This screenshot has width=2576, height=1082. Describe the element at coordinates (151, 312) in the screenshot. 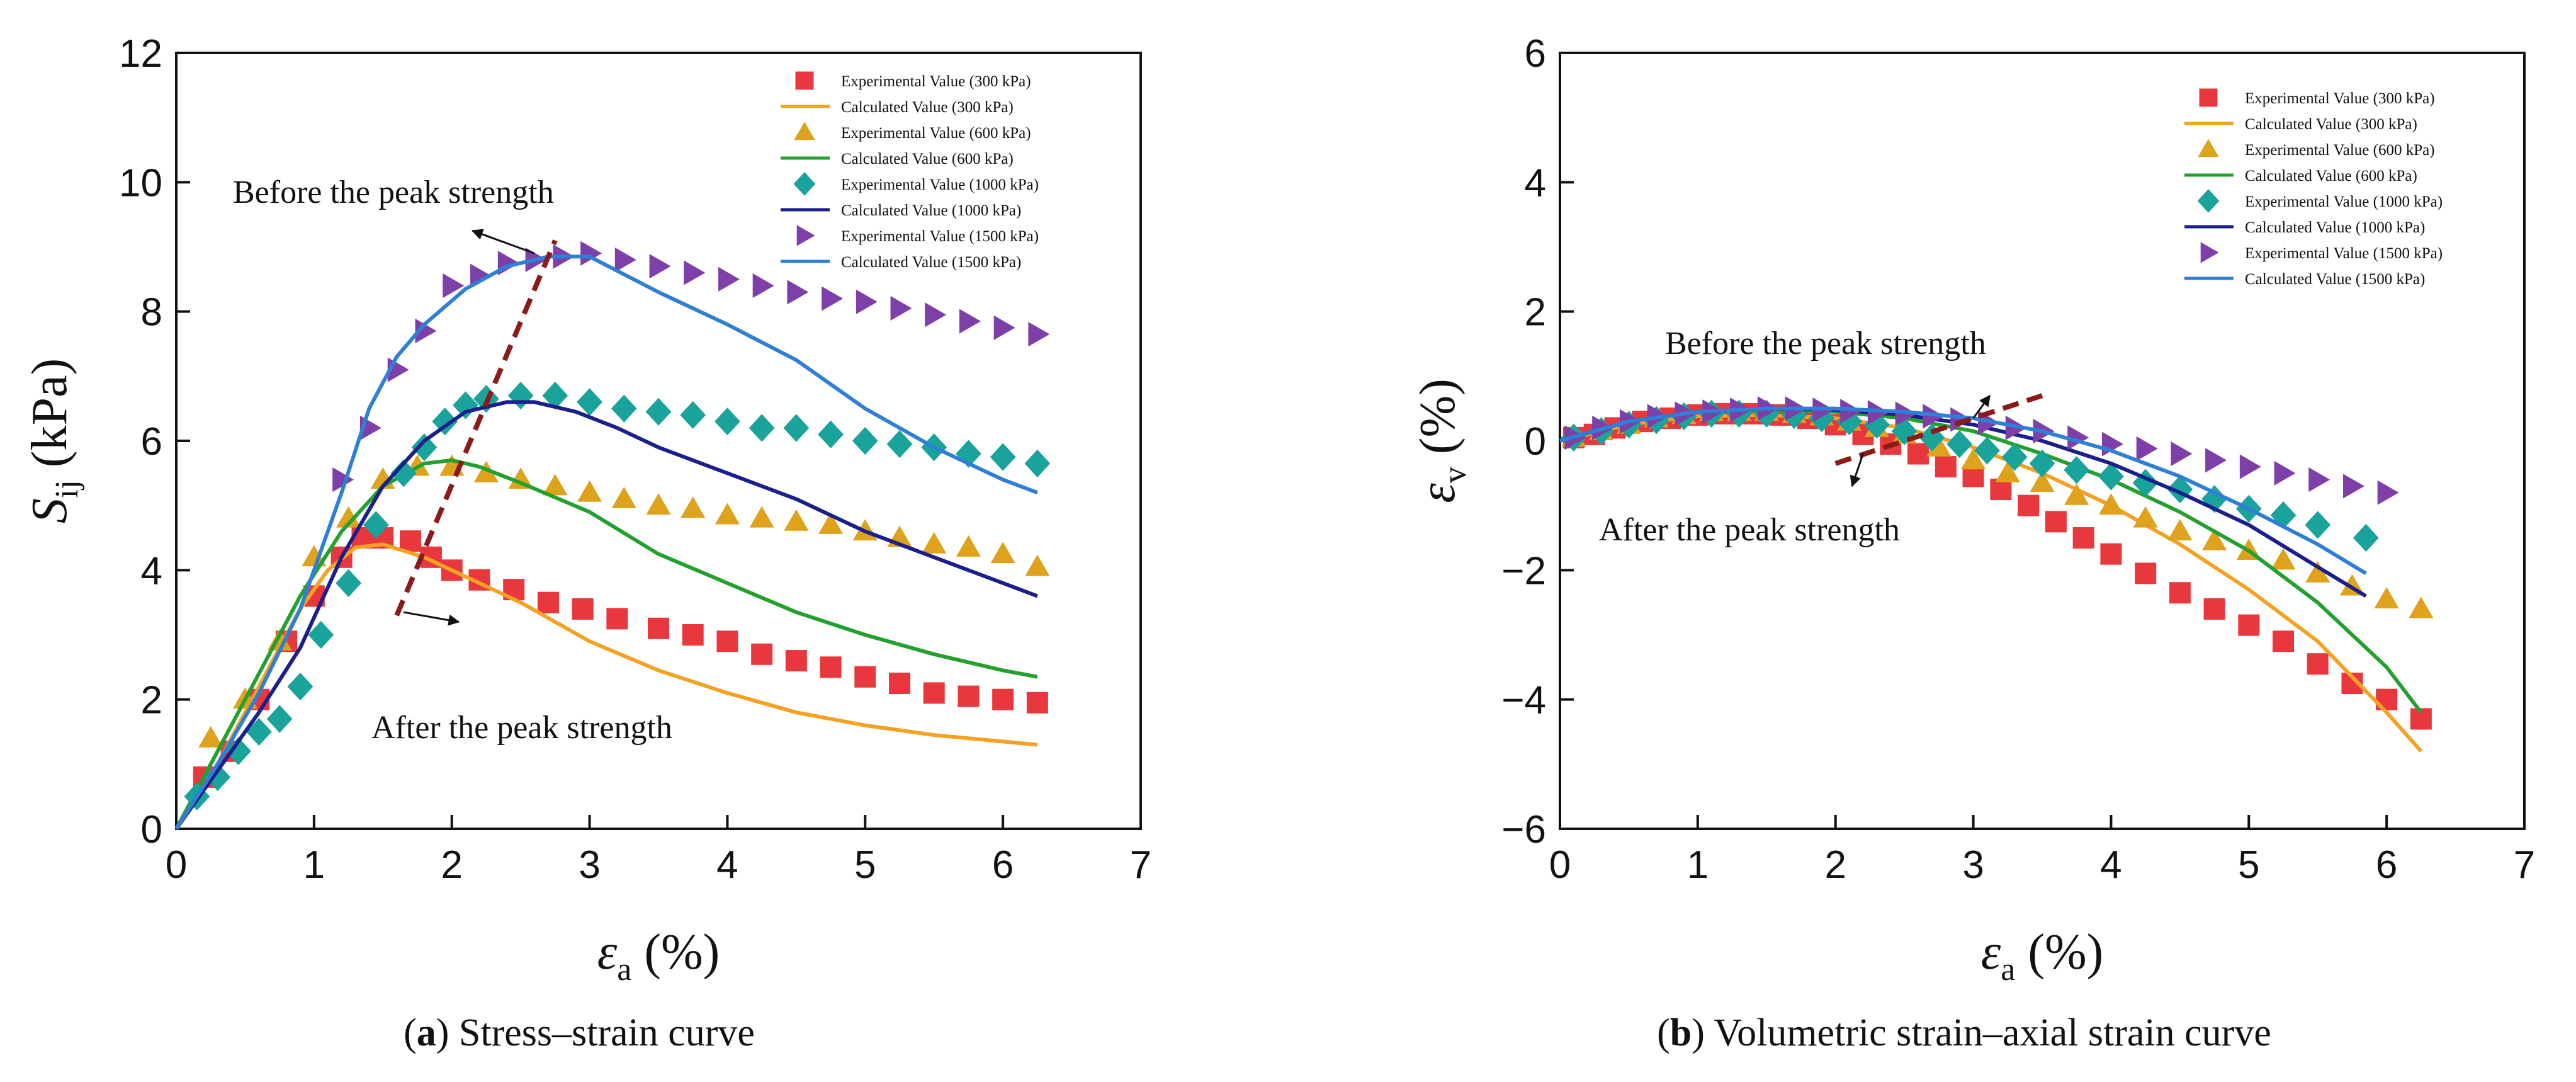

I see `y-tick-label: 8` at that location.